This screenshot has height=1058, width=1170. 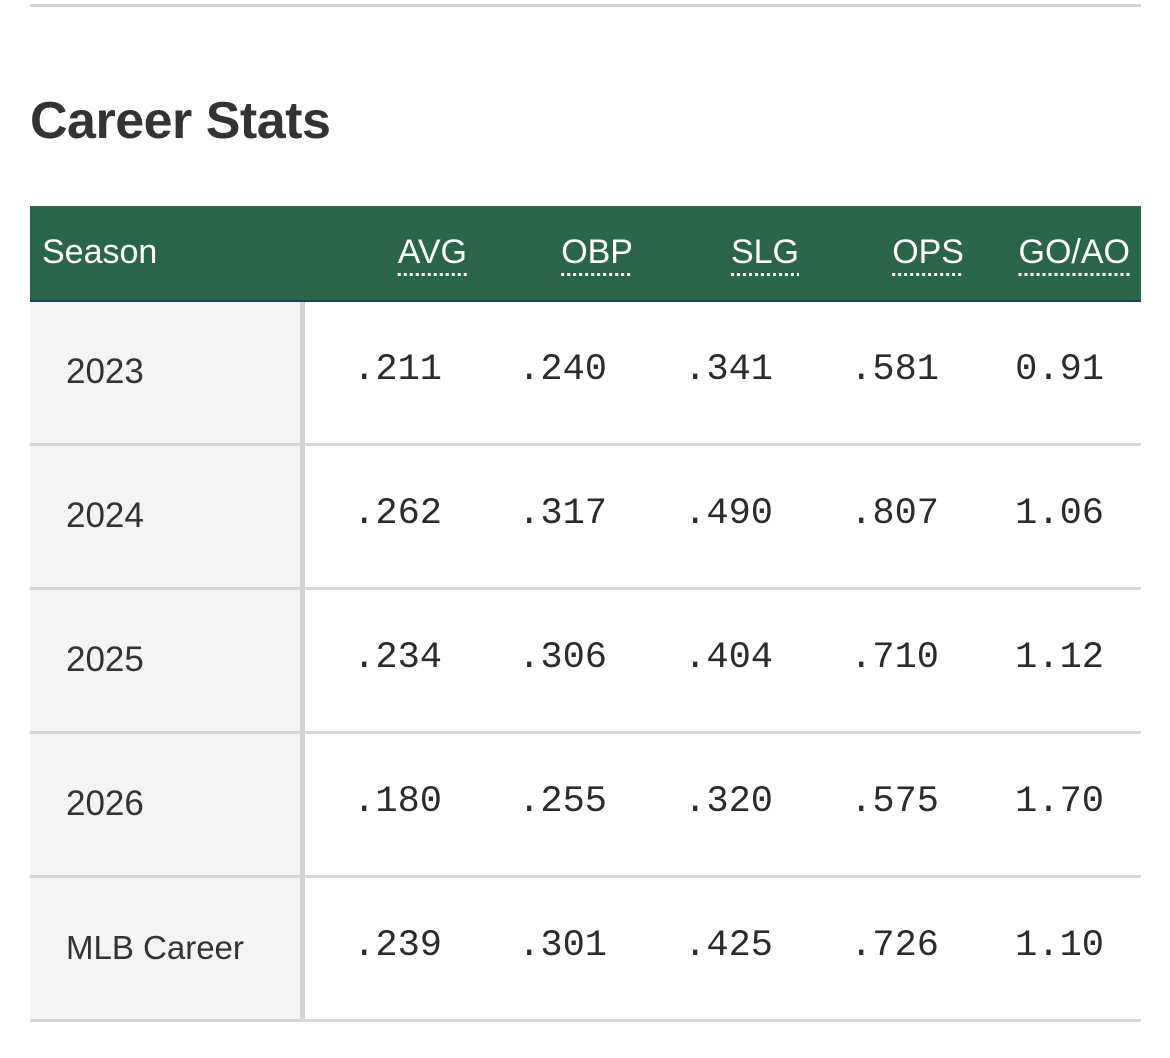 I want to click on column-header-slg: SLG, so click(x=764, y=252).